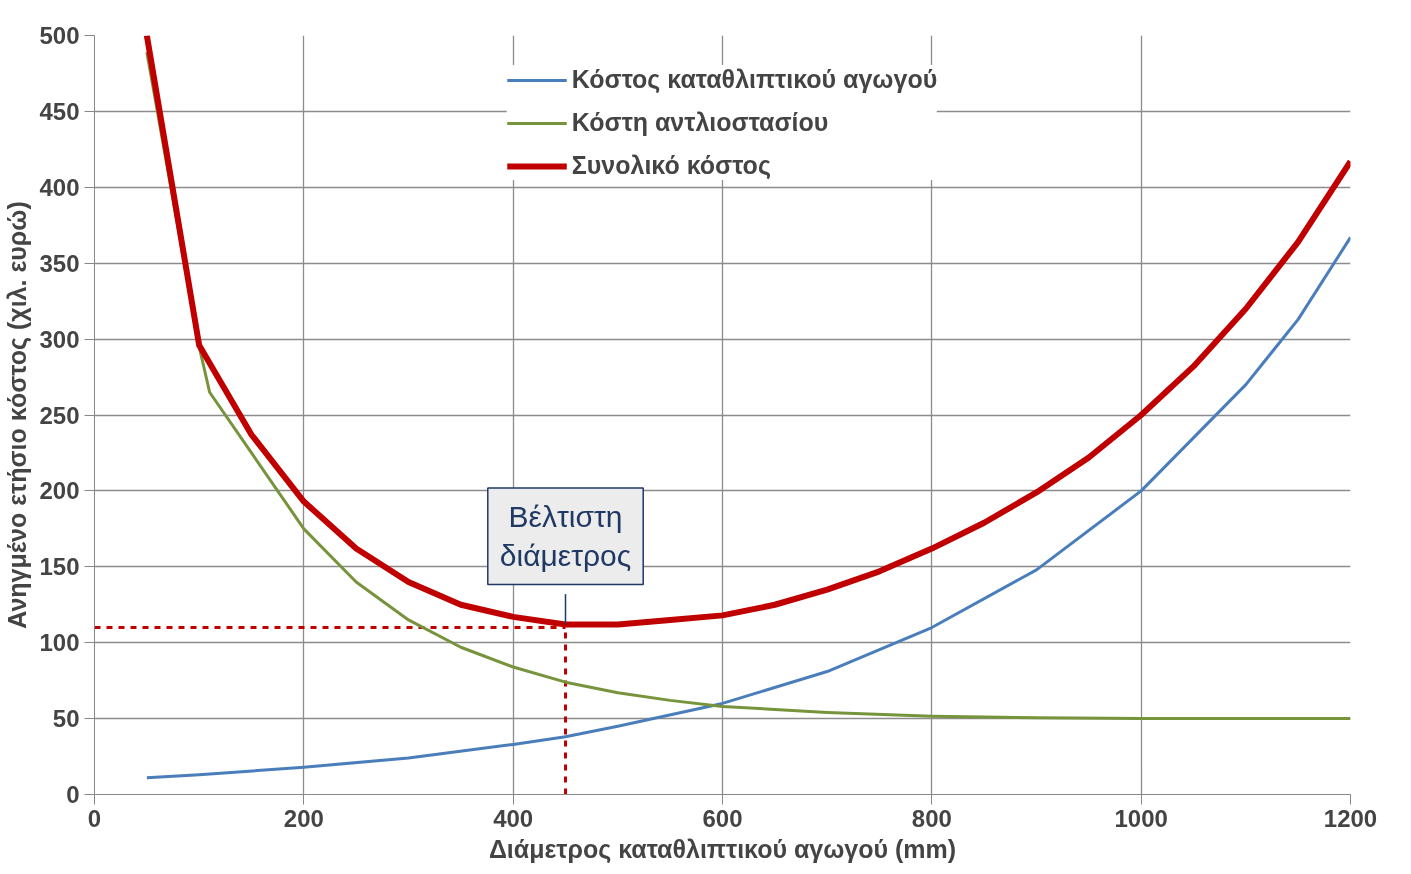 The width and height of the screenshot is (1411, 874). I want to click on legend-label: Κόστη αντλιοστασίου, so click(700, 122).